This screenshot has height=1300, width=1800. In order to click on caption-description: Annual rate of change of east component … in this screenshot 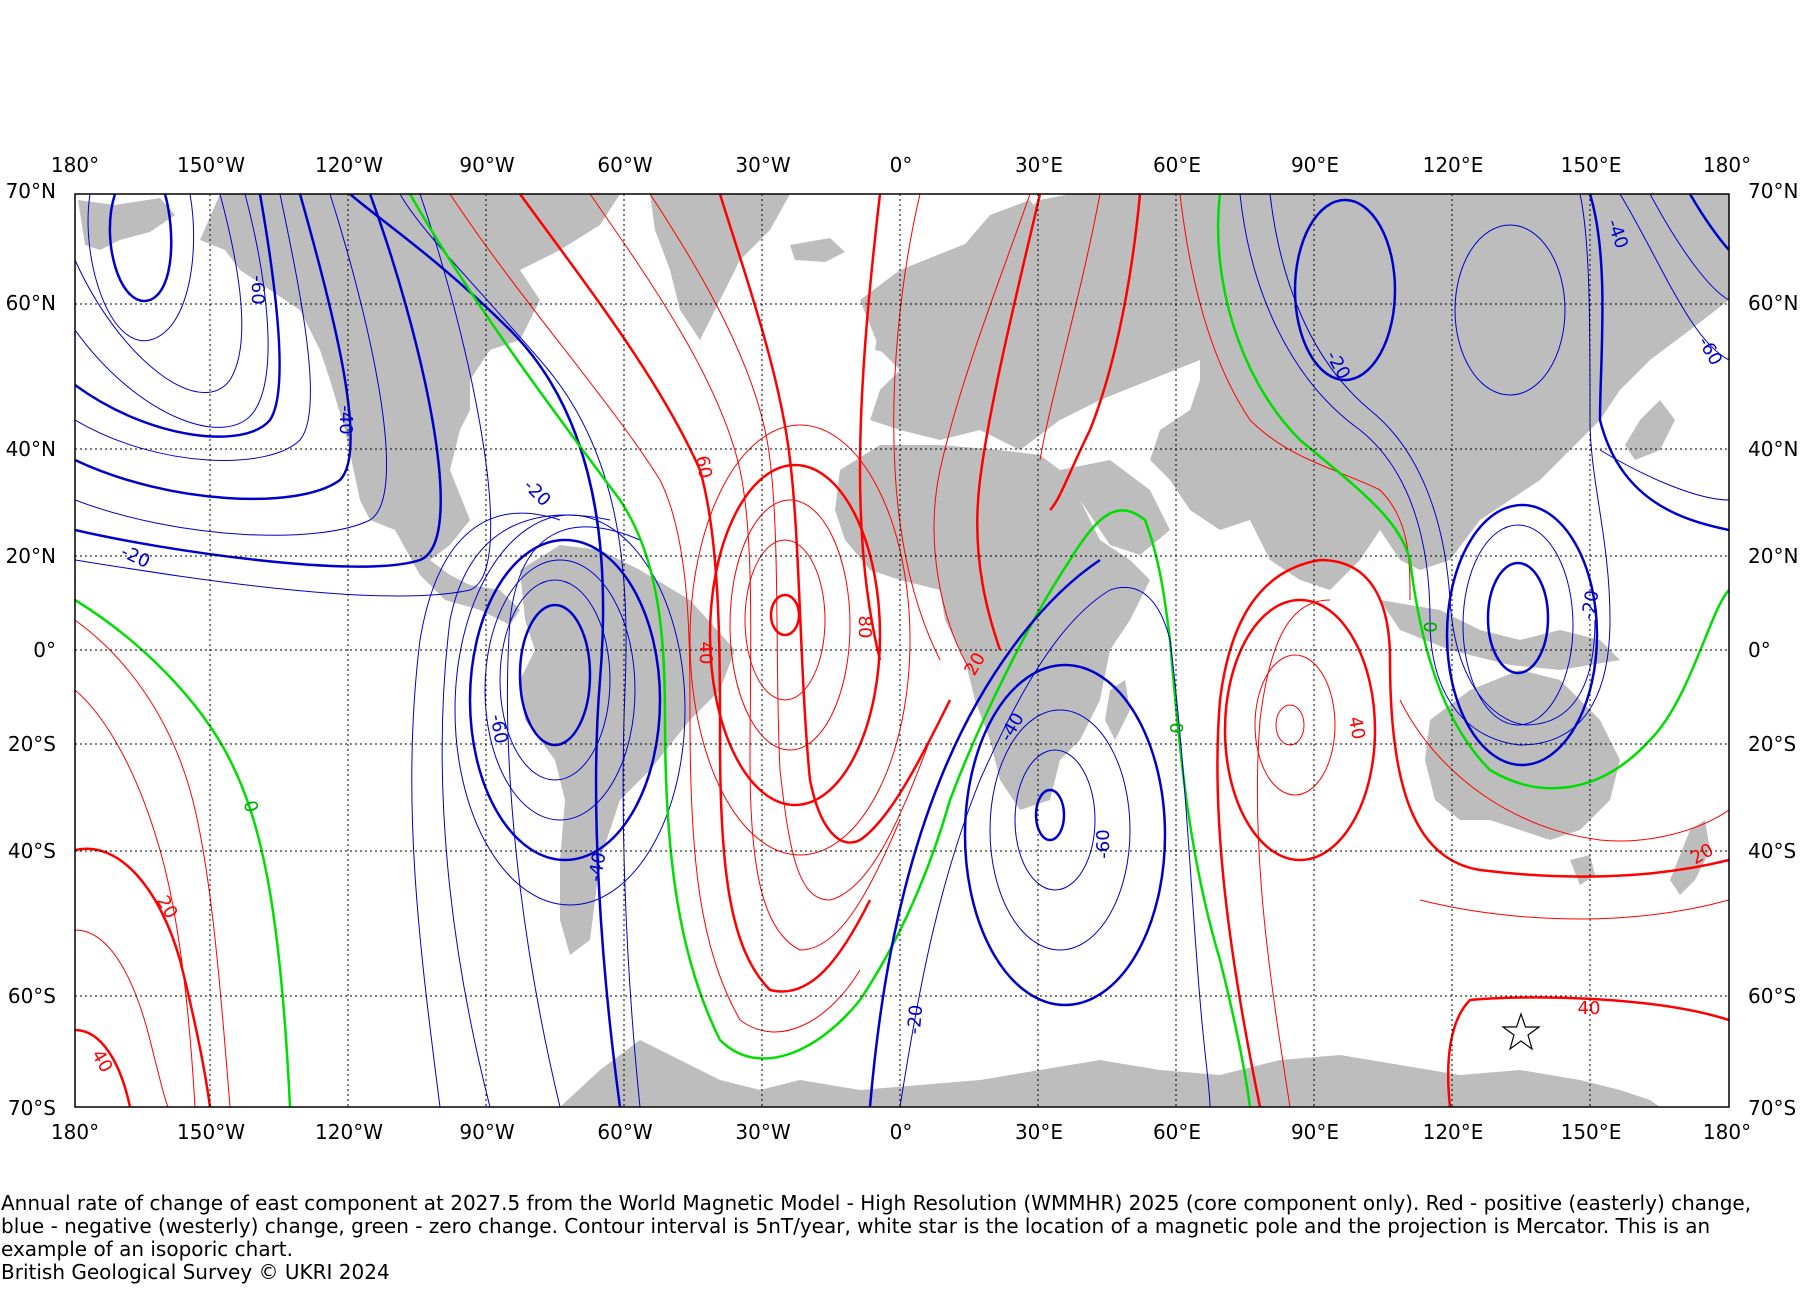, I will do `click(876, 1226)`.